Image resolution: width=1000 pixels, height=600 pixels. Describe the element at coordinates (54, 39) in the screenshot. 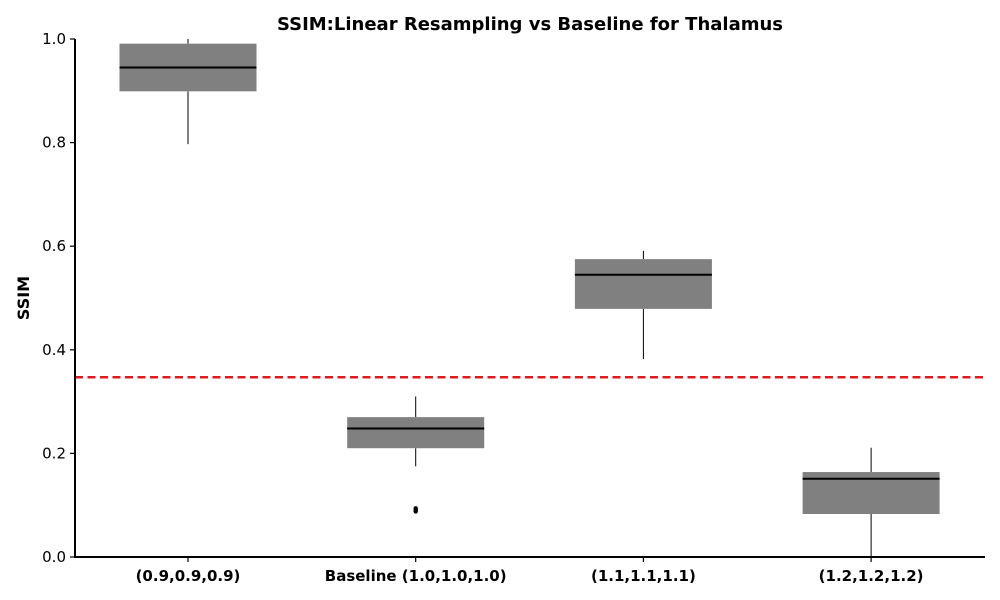

I see `y-tick-label: 1.0` at that location.